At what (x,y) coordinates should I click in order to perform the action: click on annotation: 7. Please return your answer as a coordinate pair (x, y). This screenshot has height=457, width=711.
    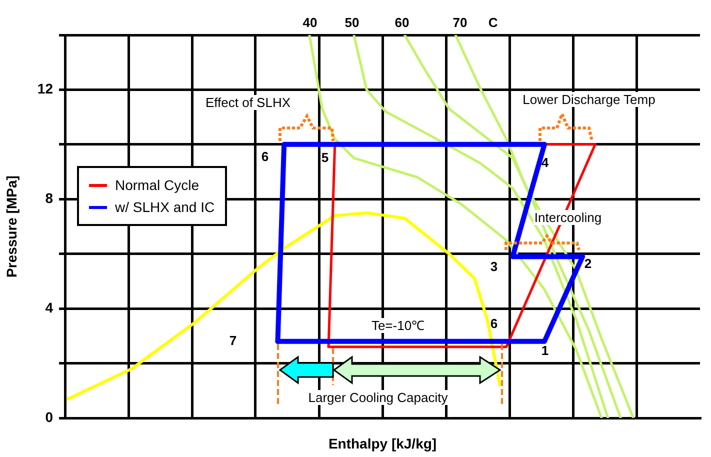
    Looking at the image, I should click on (233, 340).